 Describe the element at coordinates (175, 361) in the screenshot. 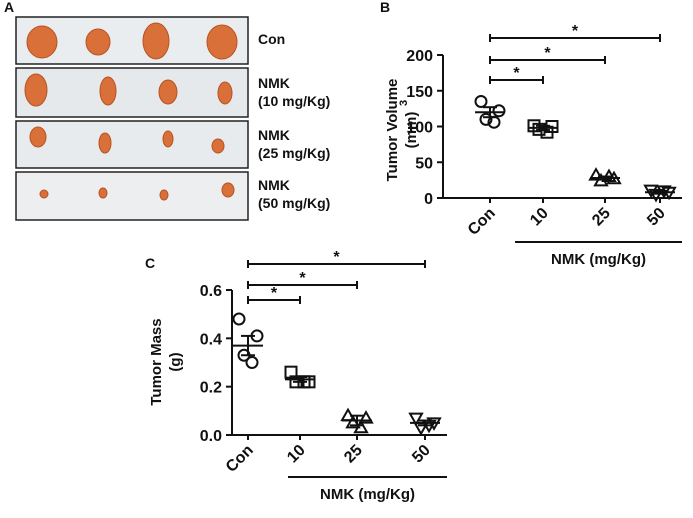

I see `y-axis-unit: (g)` at that location.